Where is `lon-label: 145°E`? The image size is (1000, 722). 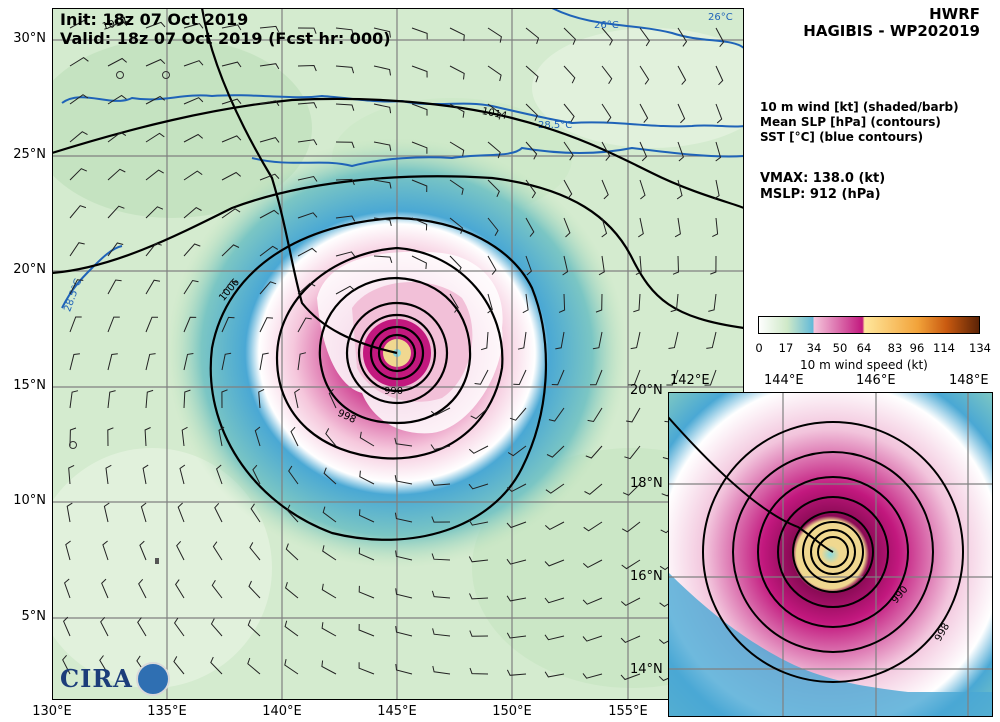 lon-label: 145°E is located at coordinates (397, 711).